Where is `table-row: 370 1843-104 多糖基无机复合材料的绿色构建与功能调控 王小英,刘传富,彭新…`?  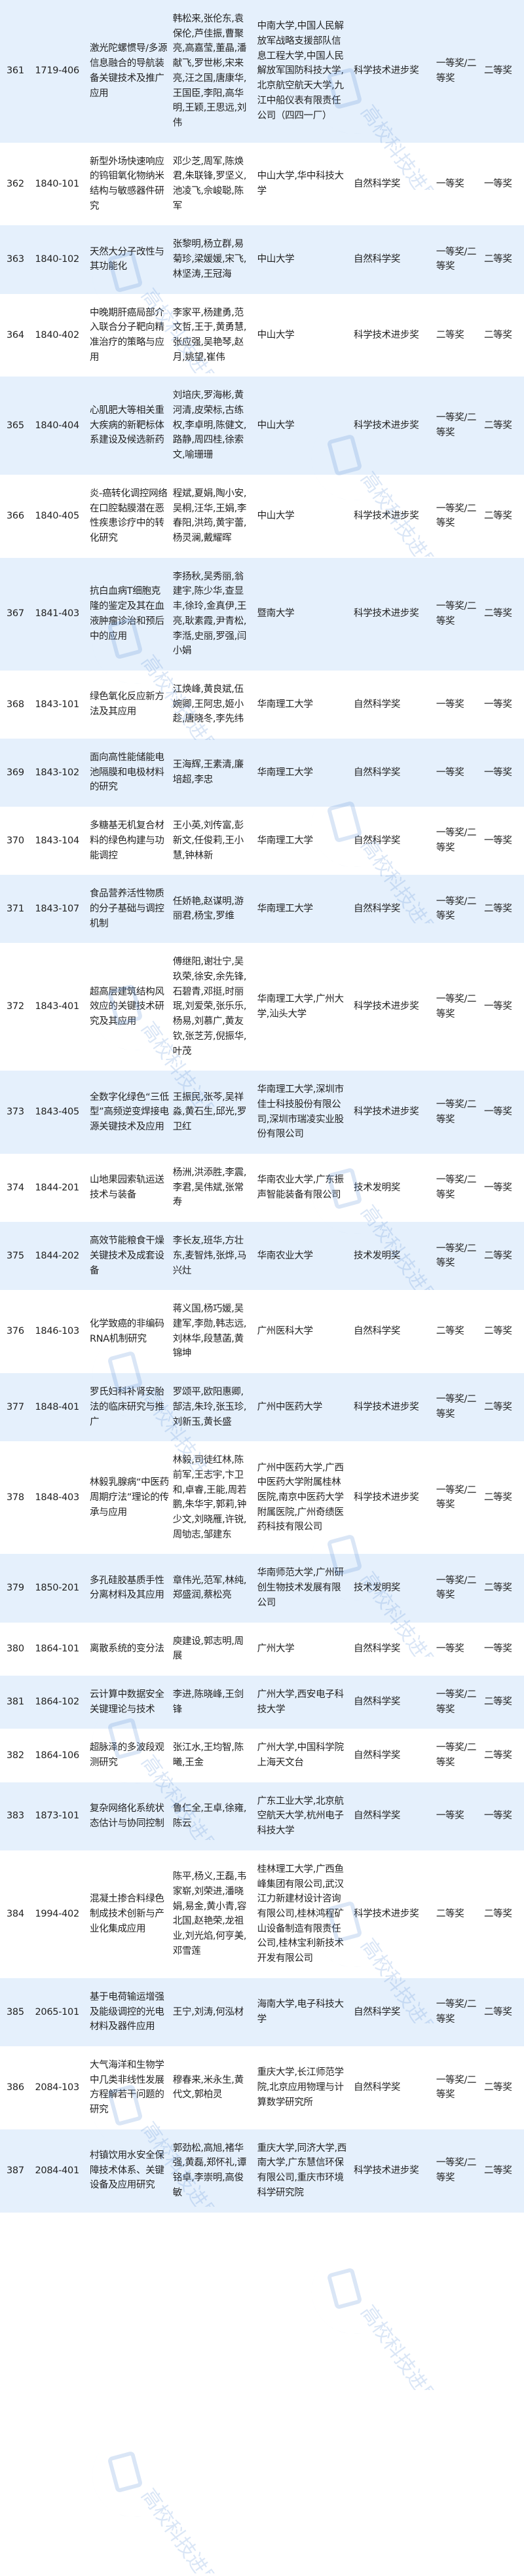 table-row: 370 1843-104 多糖基无机复合材料的绿色构建与功能调控 王小英,刘传富,彭新… is located at coordinates (262, 841).